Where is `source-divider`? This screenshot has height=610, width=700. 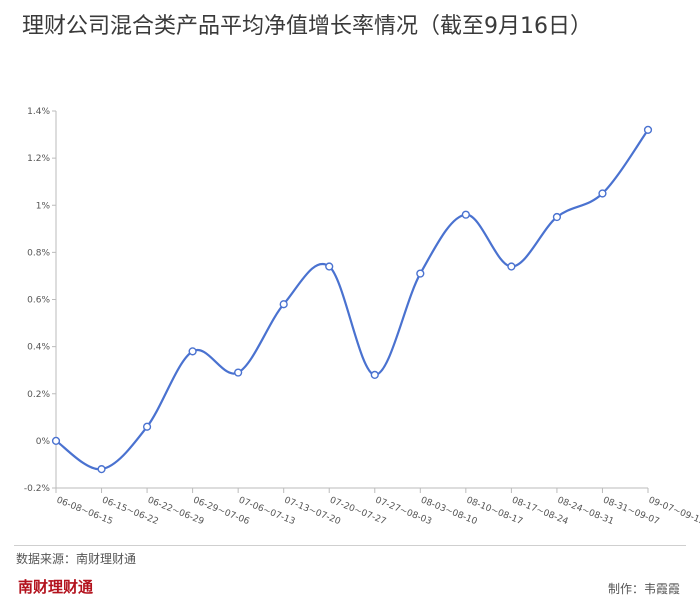
source-divider is located at coordinates (350, 545).